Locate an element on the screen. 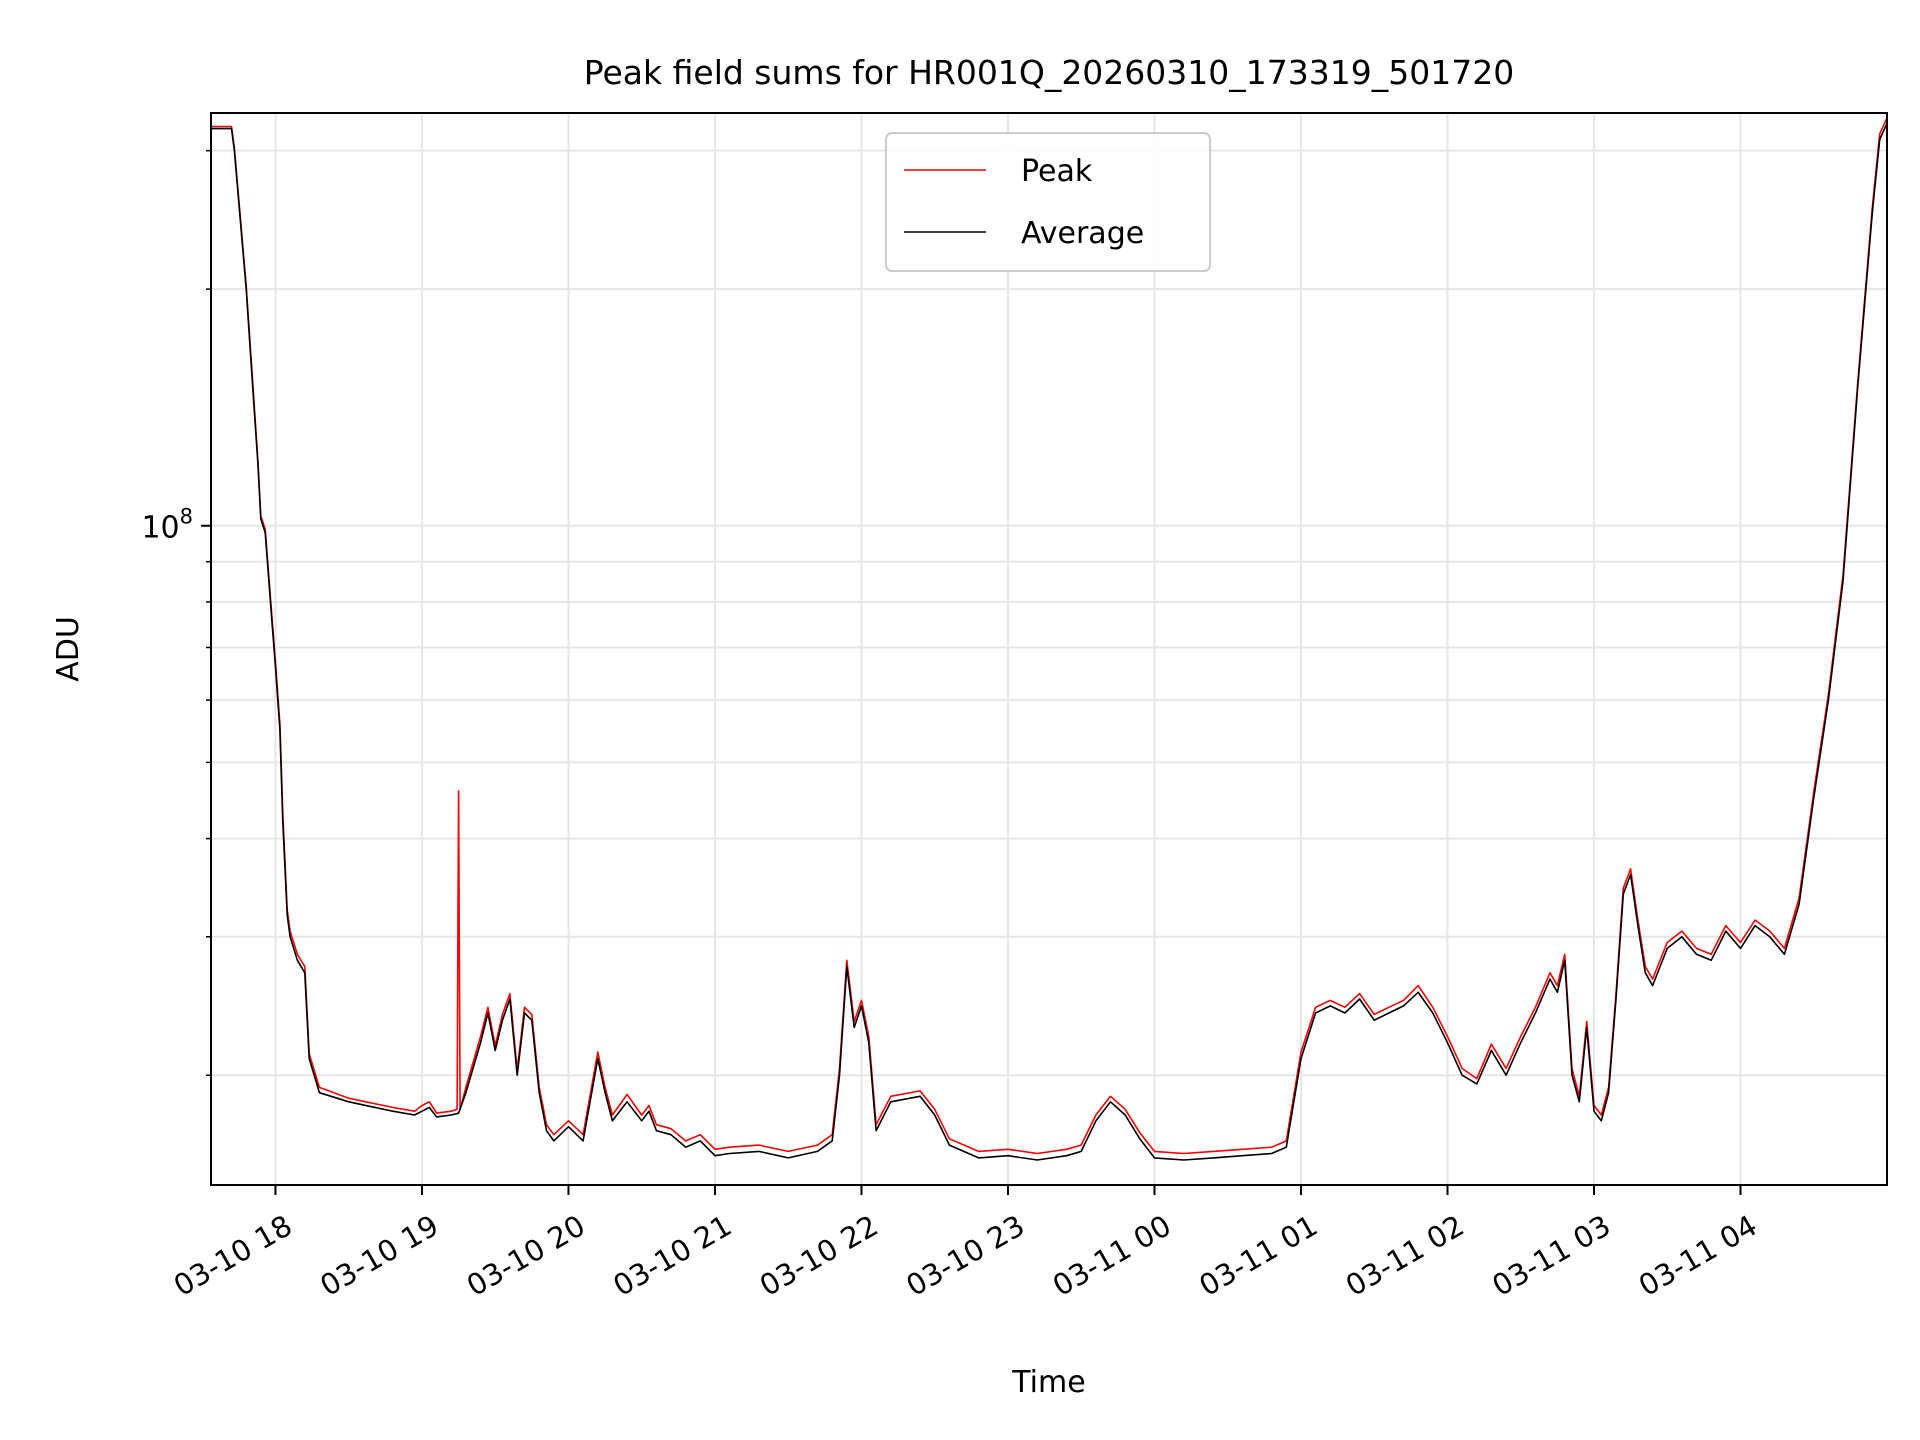 The image size is (1920, 1440). legend-peak-label: Peak is located at coordinates (1057, 171).